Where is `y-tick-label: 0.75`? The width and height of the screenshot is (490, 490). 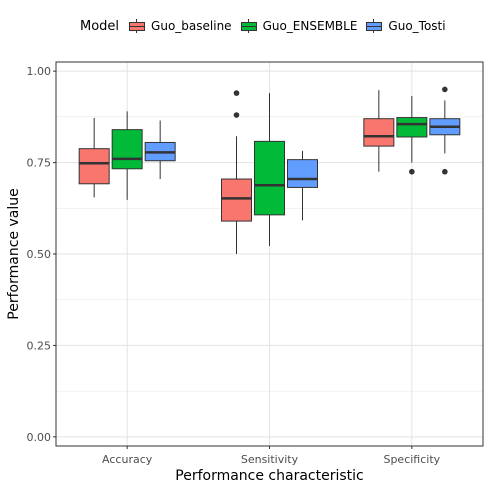
y-tick-label: 0.75 is located at coordinates (39, 163).